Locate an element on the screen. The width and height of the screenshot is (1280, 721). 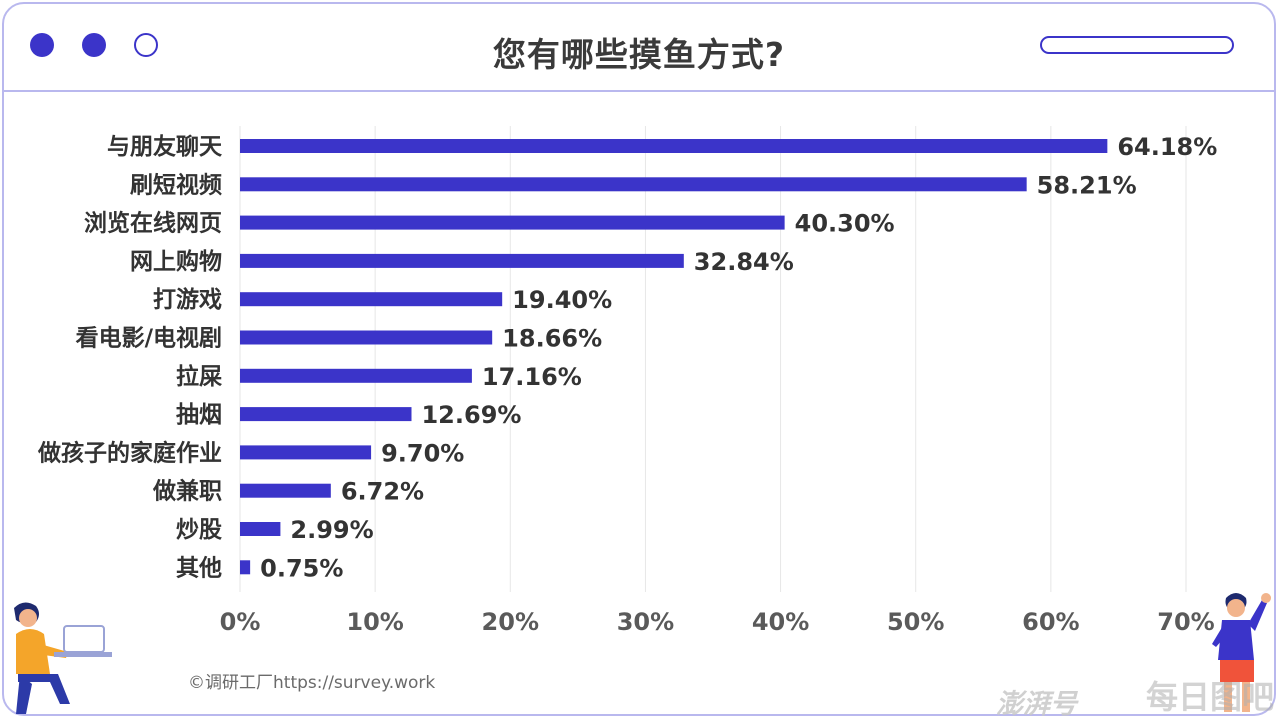
value-label: 17.16% is located at coordinates (532, 377).